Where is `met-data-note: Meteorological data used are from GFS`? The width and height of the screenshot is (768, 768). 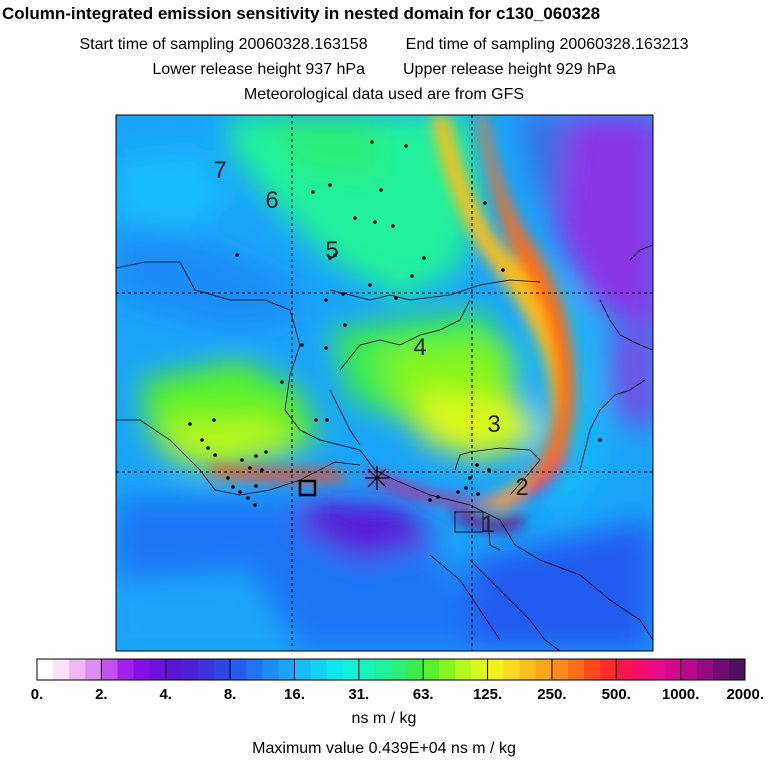 met-data-note: Meteorological data used are from GFS is located at coordinates (384, 94).